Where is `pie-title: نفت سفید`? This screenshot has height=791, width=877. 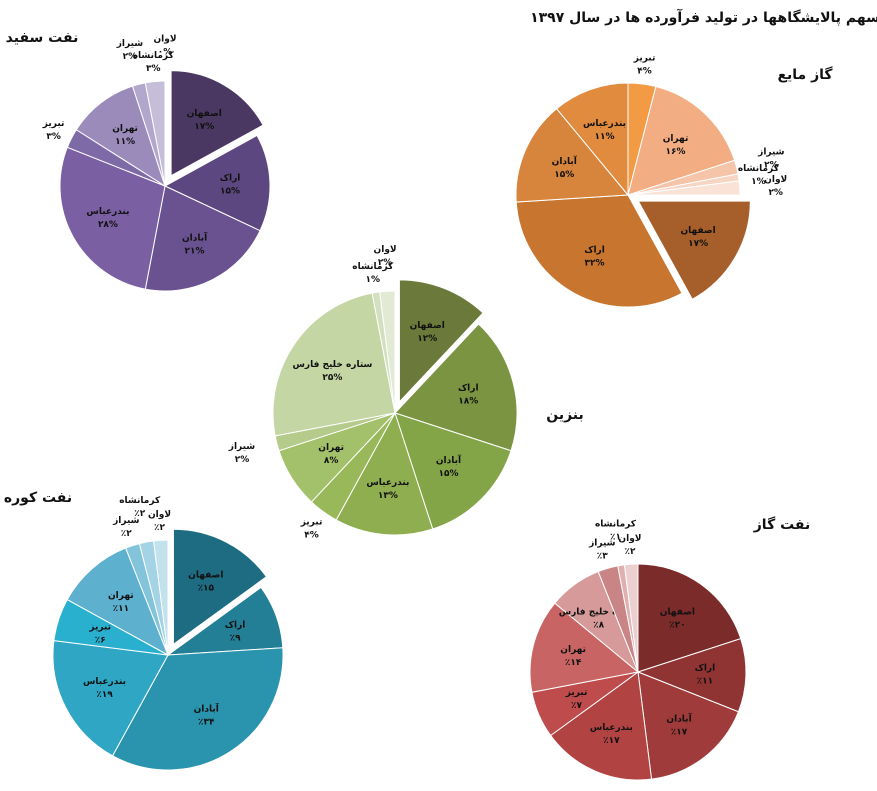
pie-title: نفت سفید is located at coordinates (42, 38).